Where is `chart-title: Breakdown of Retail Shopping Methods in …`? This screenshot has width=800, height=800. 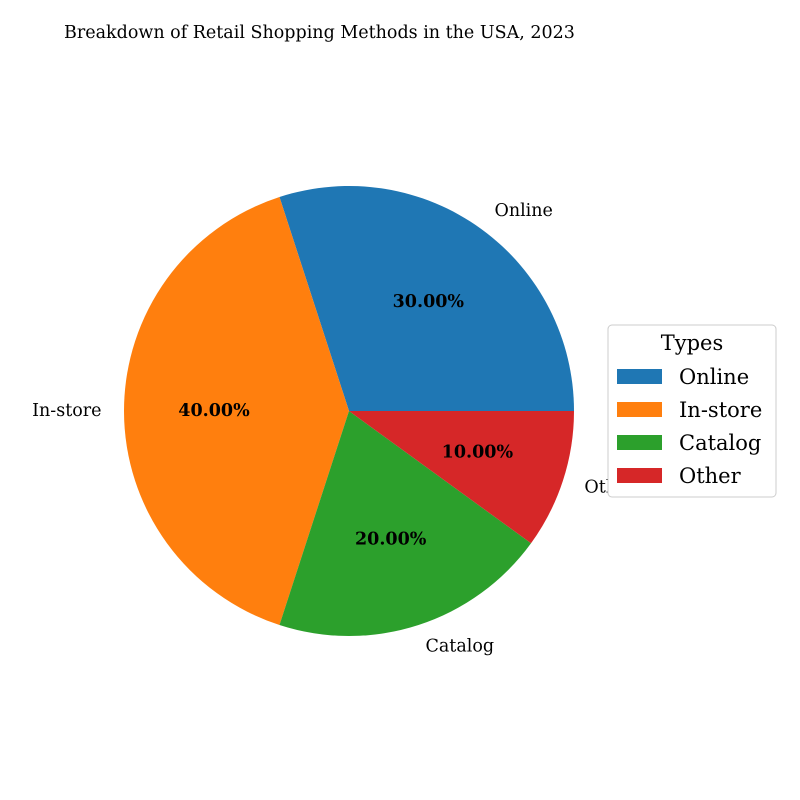 chart-title: Breakdown of Retail Shopping Methods in … is located at coordinates (319, 33).